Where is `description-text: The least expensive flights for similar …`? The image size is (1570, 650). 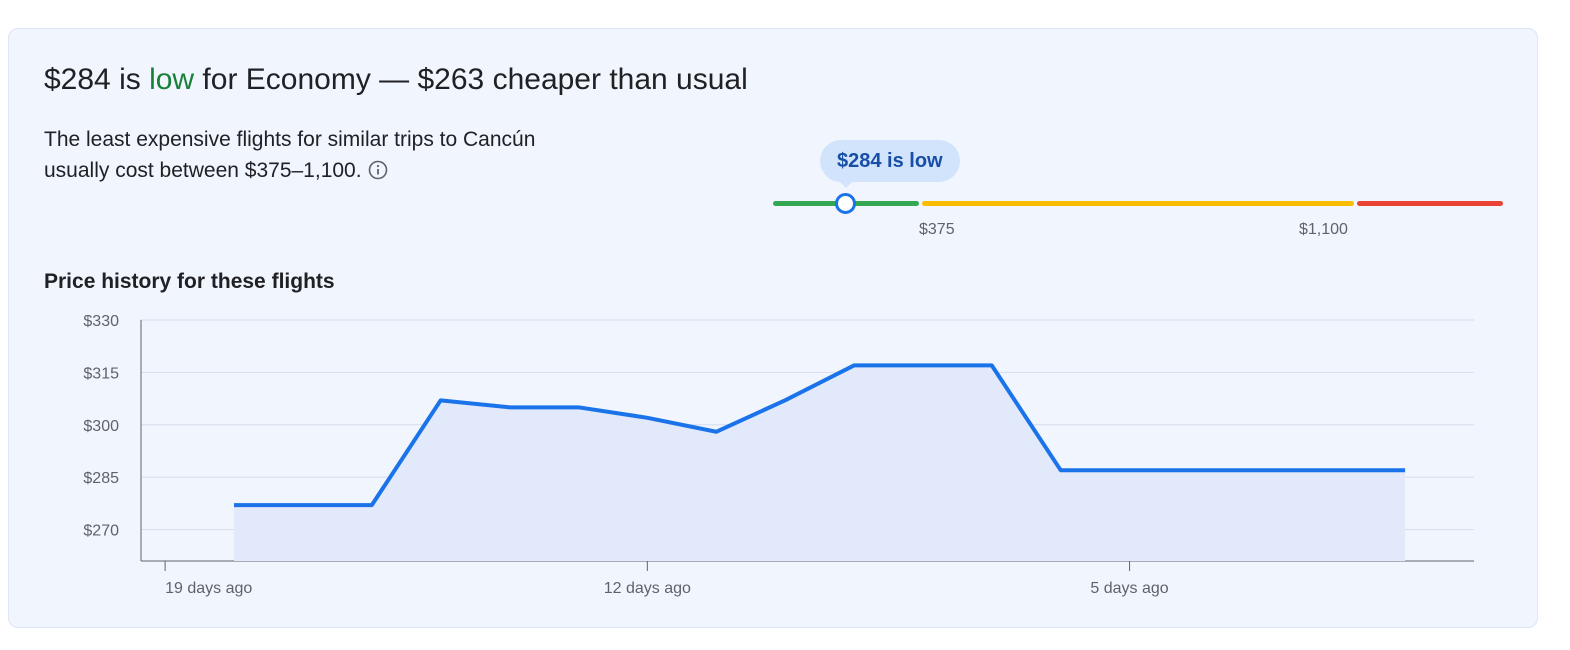
description-text: The least expensive flights for similar … is located at coordinates (290, 155).